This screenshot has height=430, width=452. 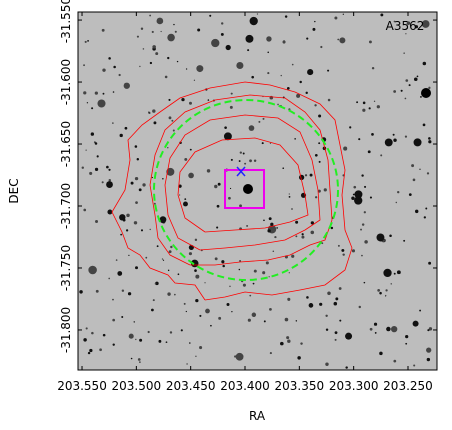 What do you see at coordinates (66, 82) in the screenshot?
I see `y-tick-label: -31.600` at bounding box center [66, 82].